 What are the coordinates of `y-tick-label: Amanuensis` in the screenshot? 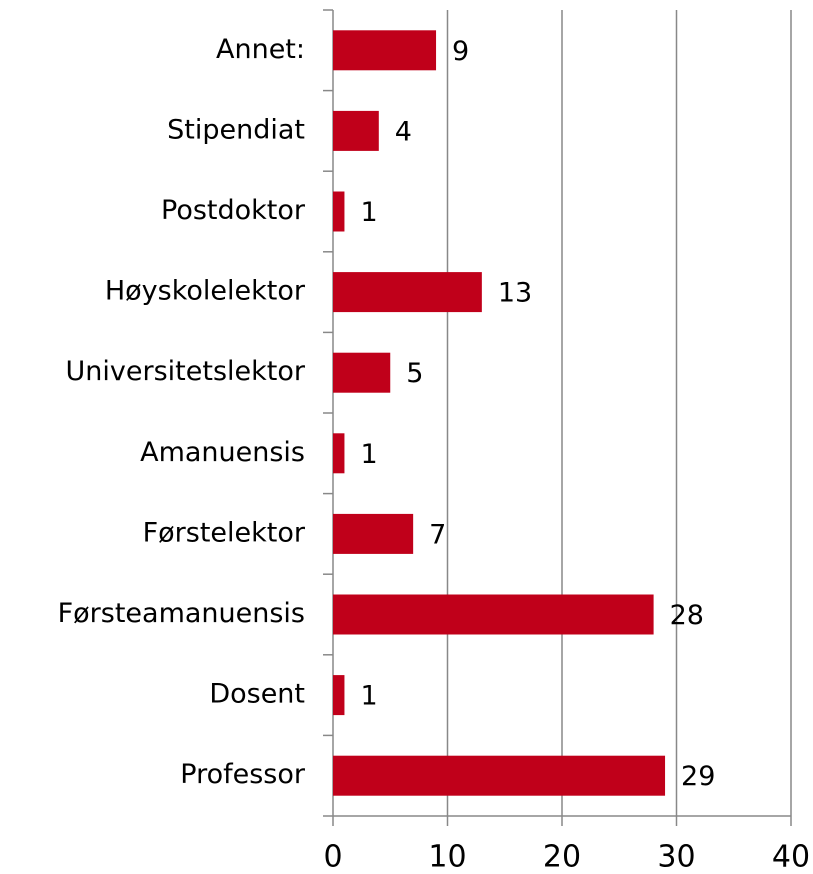 It's located at (222, 452).